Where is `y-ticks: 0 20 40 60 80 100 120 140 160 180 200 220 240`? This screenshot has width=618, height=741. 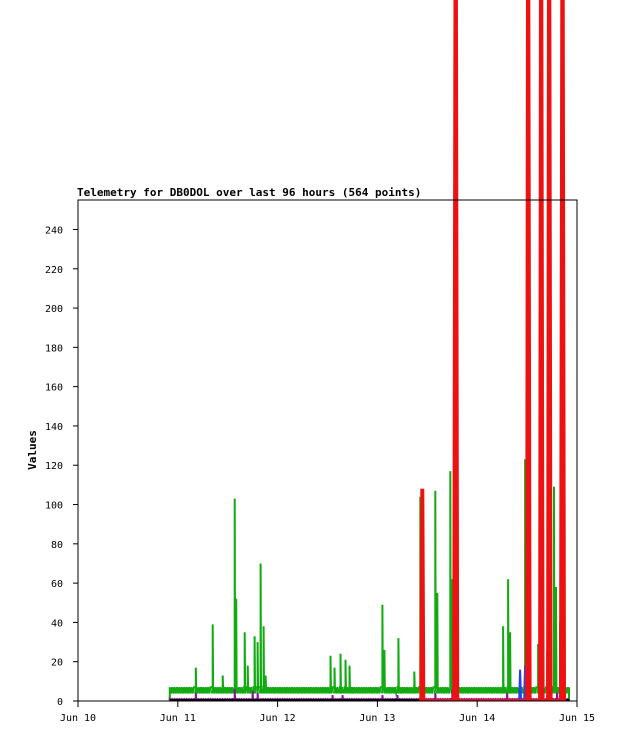
y-ticks: 0 20 40 60 80 100 120 140 160 180 200 220 240 is located at coordinates (61, 466).